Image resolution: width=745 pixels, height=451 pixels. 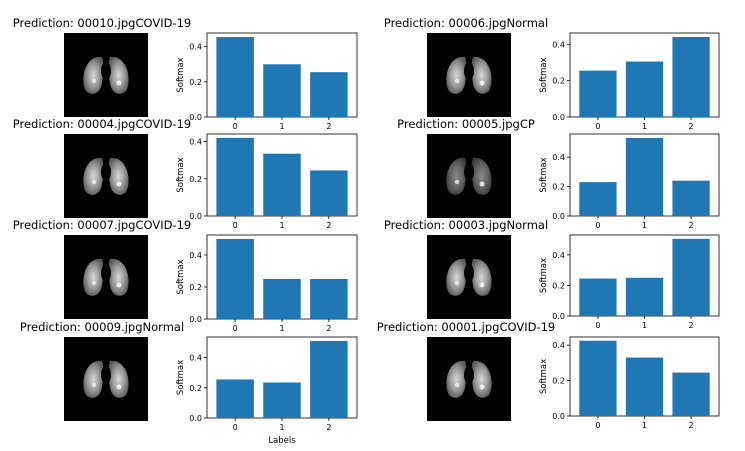 What do you see at coordinates (466, 327) in the screenshot?
I see `panel-title: Prediction: 00001.jpgCOVID-19` at bounding box center [466, 327].